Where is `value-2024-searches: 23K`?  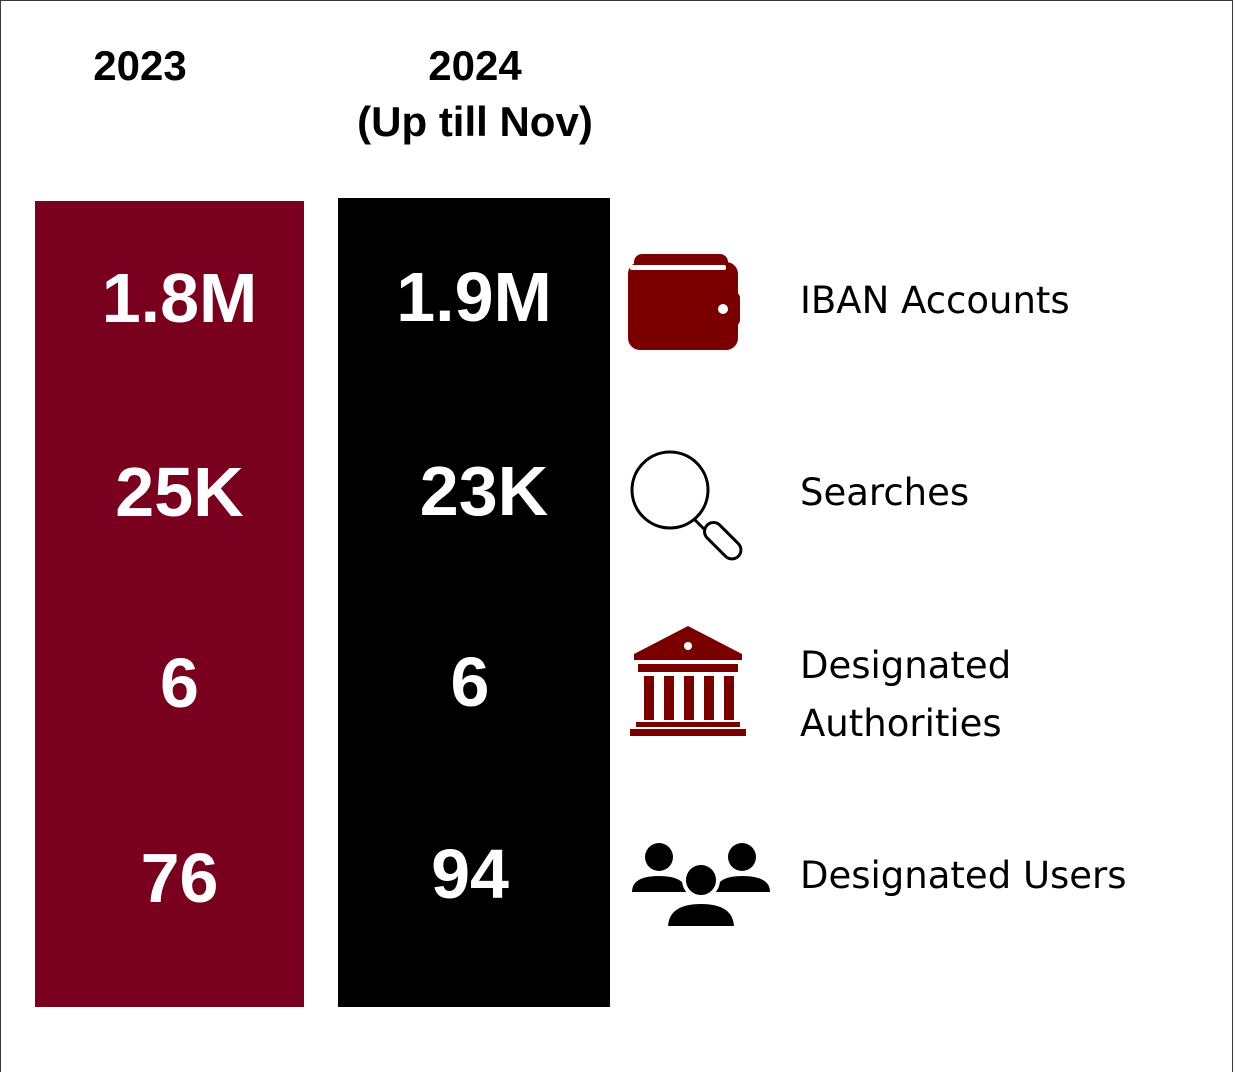
value-2024-searches: 23K is located at coordinates (484, 491).